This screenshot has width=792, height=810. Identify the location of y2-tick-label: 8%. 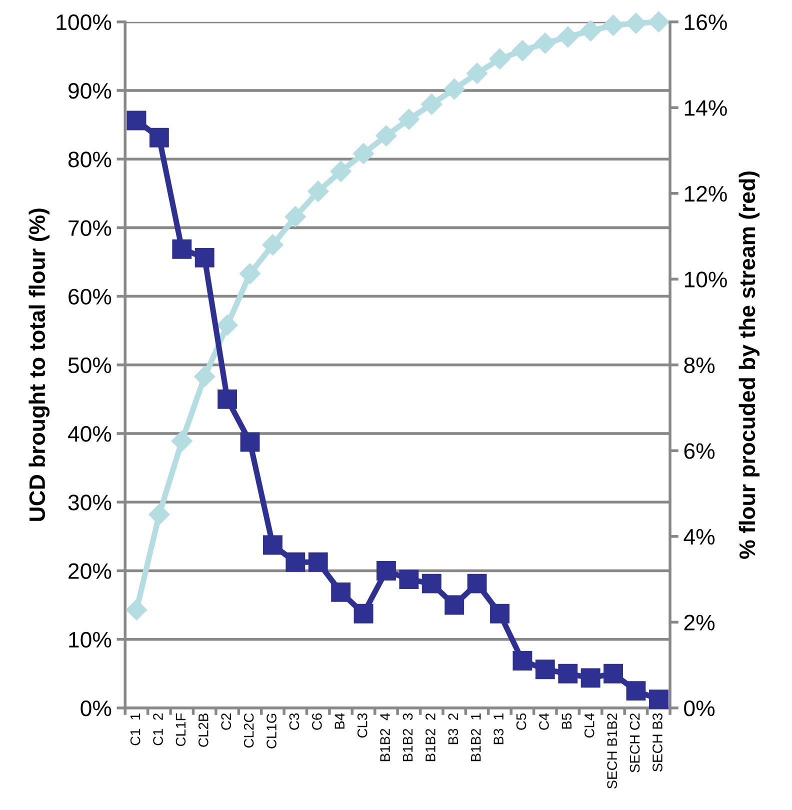
(699, 365).